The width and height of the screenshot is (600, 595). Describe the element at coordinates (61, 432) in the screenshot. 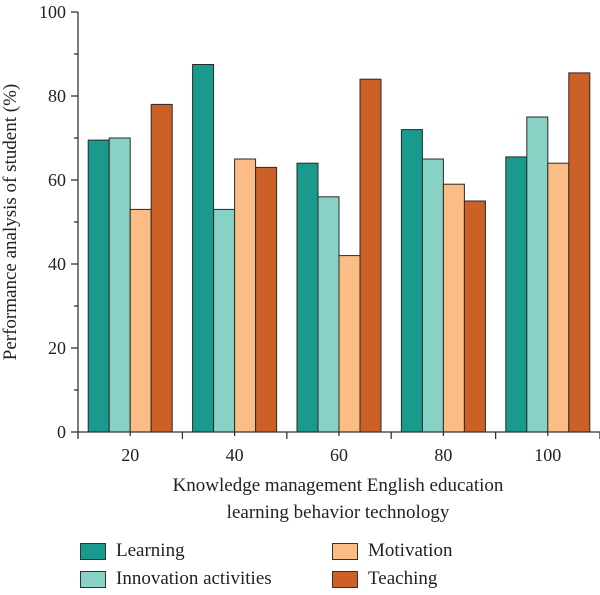

I see `y-tick-label: 0` at that location.